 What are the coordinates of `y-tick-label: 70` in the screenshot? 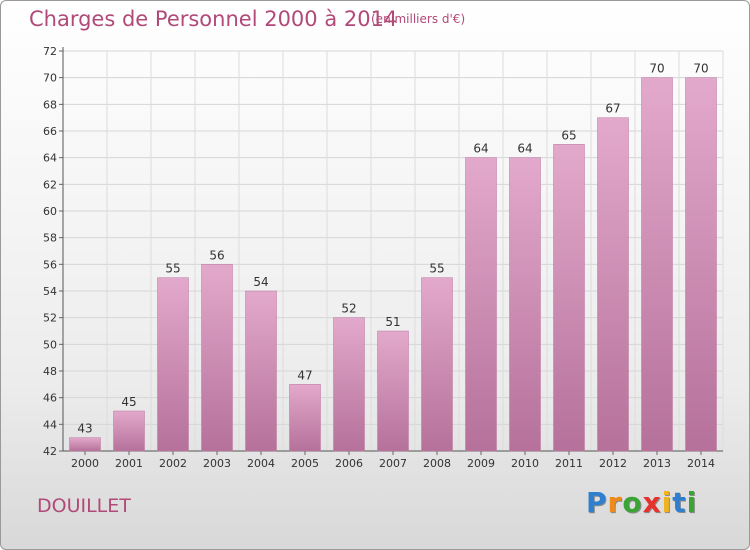 It's located at (50, 78).